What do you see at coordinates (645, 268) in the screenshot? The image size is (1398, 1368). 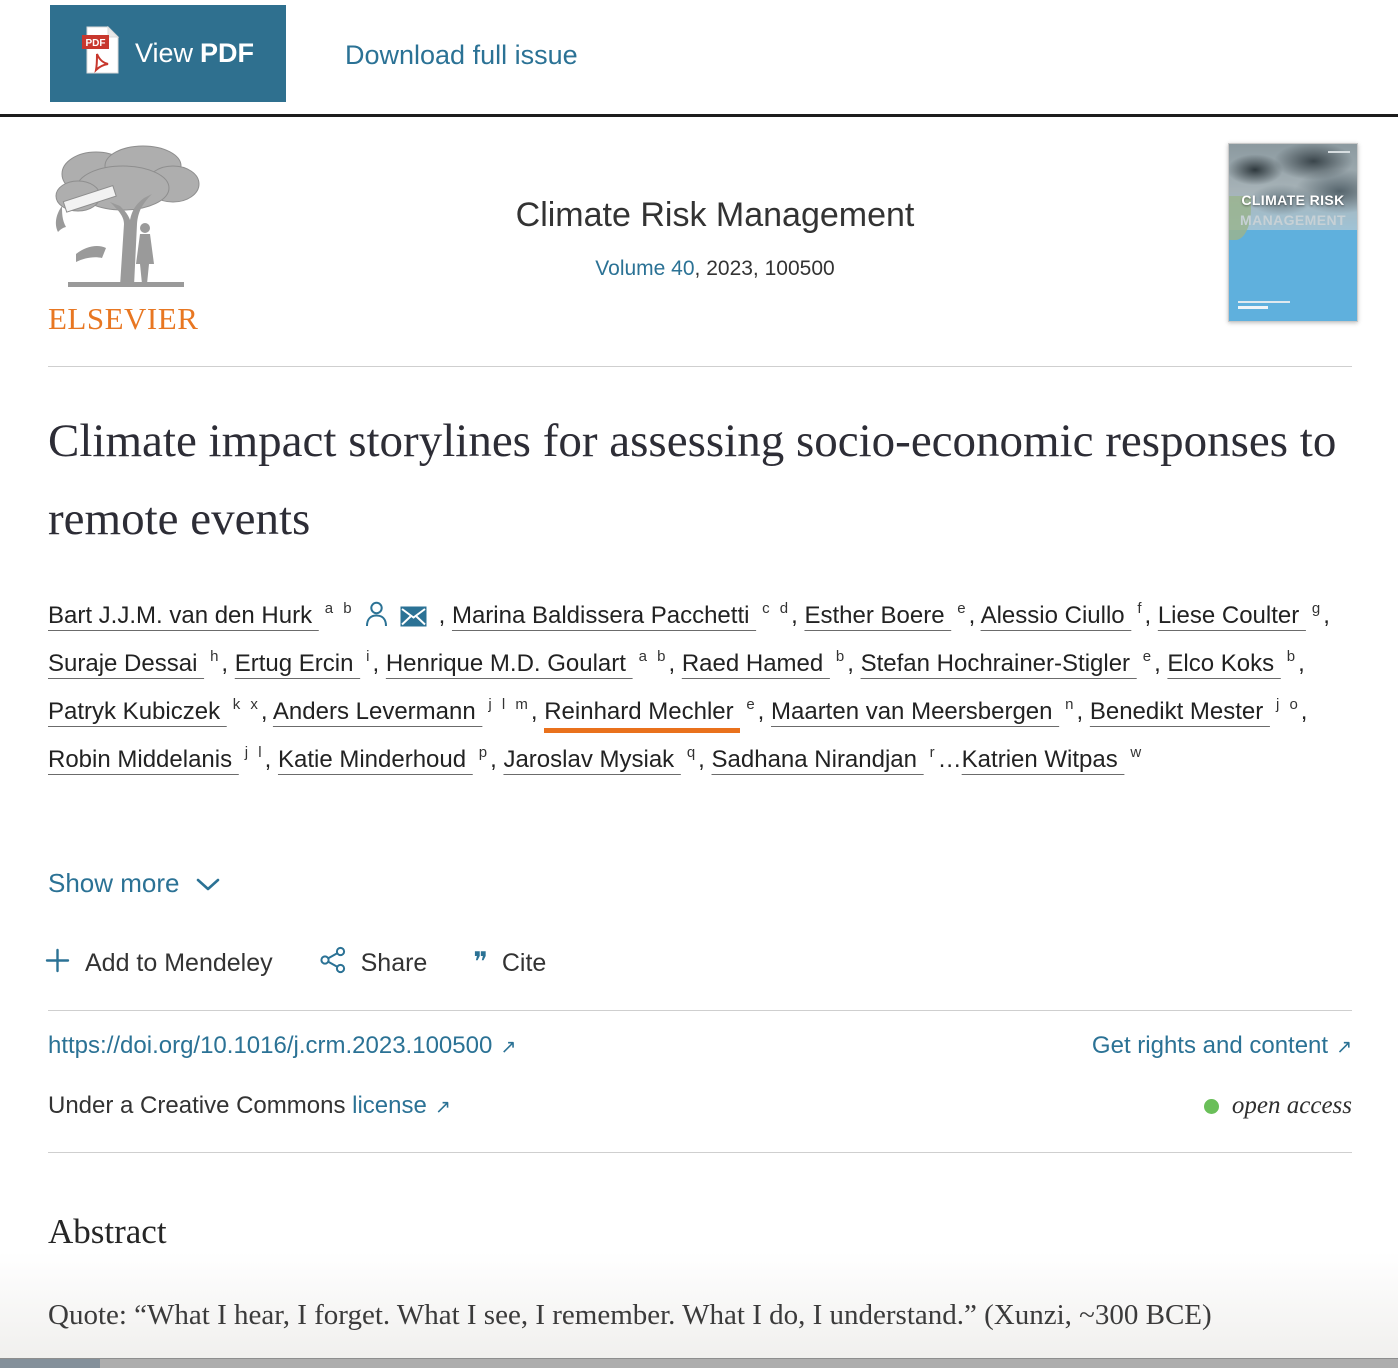 I see `volume-link: Volume 40` at bounding box center [645, 268].